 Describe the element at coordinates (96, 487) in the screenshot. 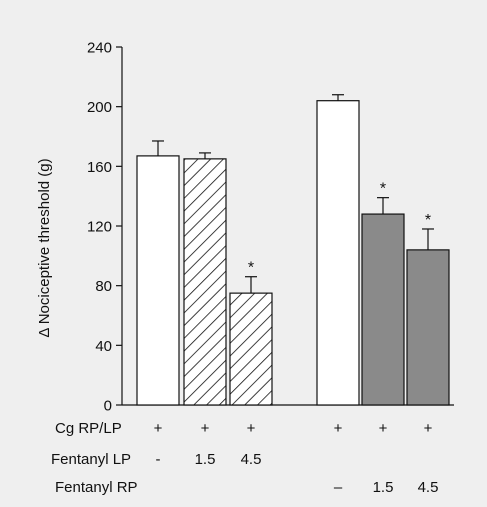

I see `condition-label: Fentanyl RP` at that location.